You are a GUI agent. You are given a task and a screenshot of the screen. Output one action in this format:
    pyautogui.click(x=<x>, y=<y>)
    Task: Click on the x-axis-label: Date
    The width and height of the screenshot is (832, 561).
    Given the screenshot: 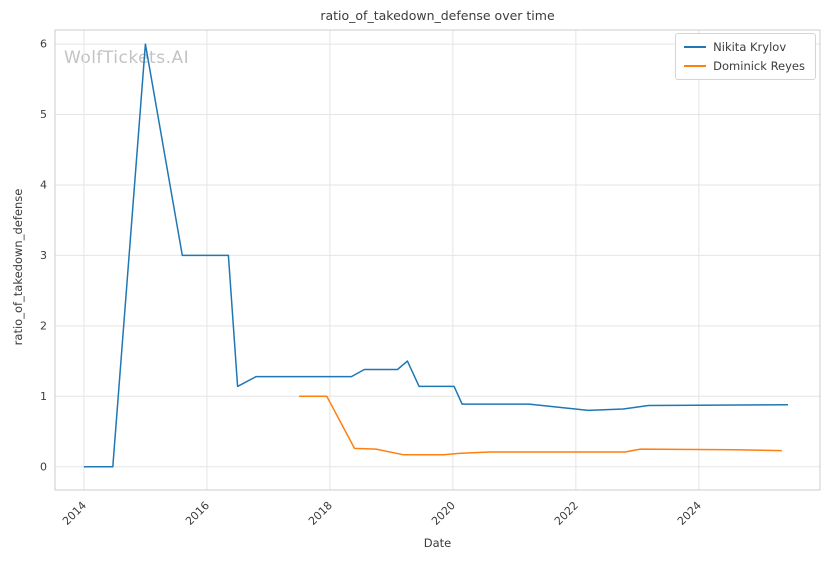 What is the action you would take?
    pyautogui.click(x=437, y=543)
    